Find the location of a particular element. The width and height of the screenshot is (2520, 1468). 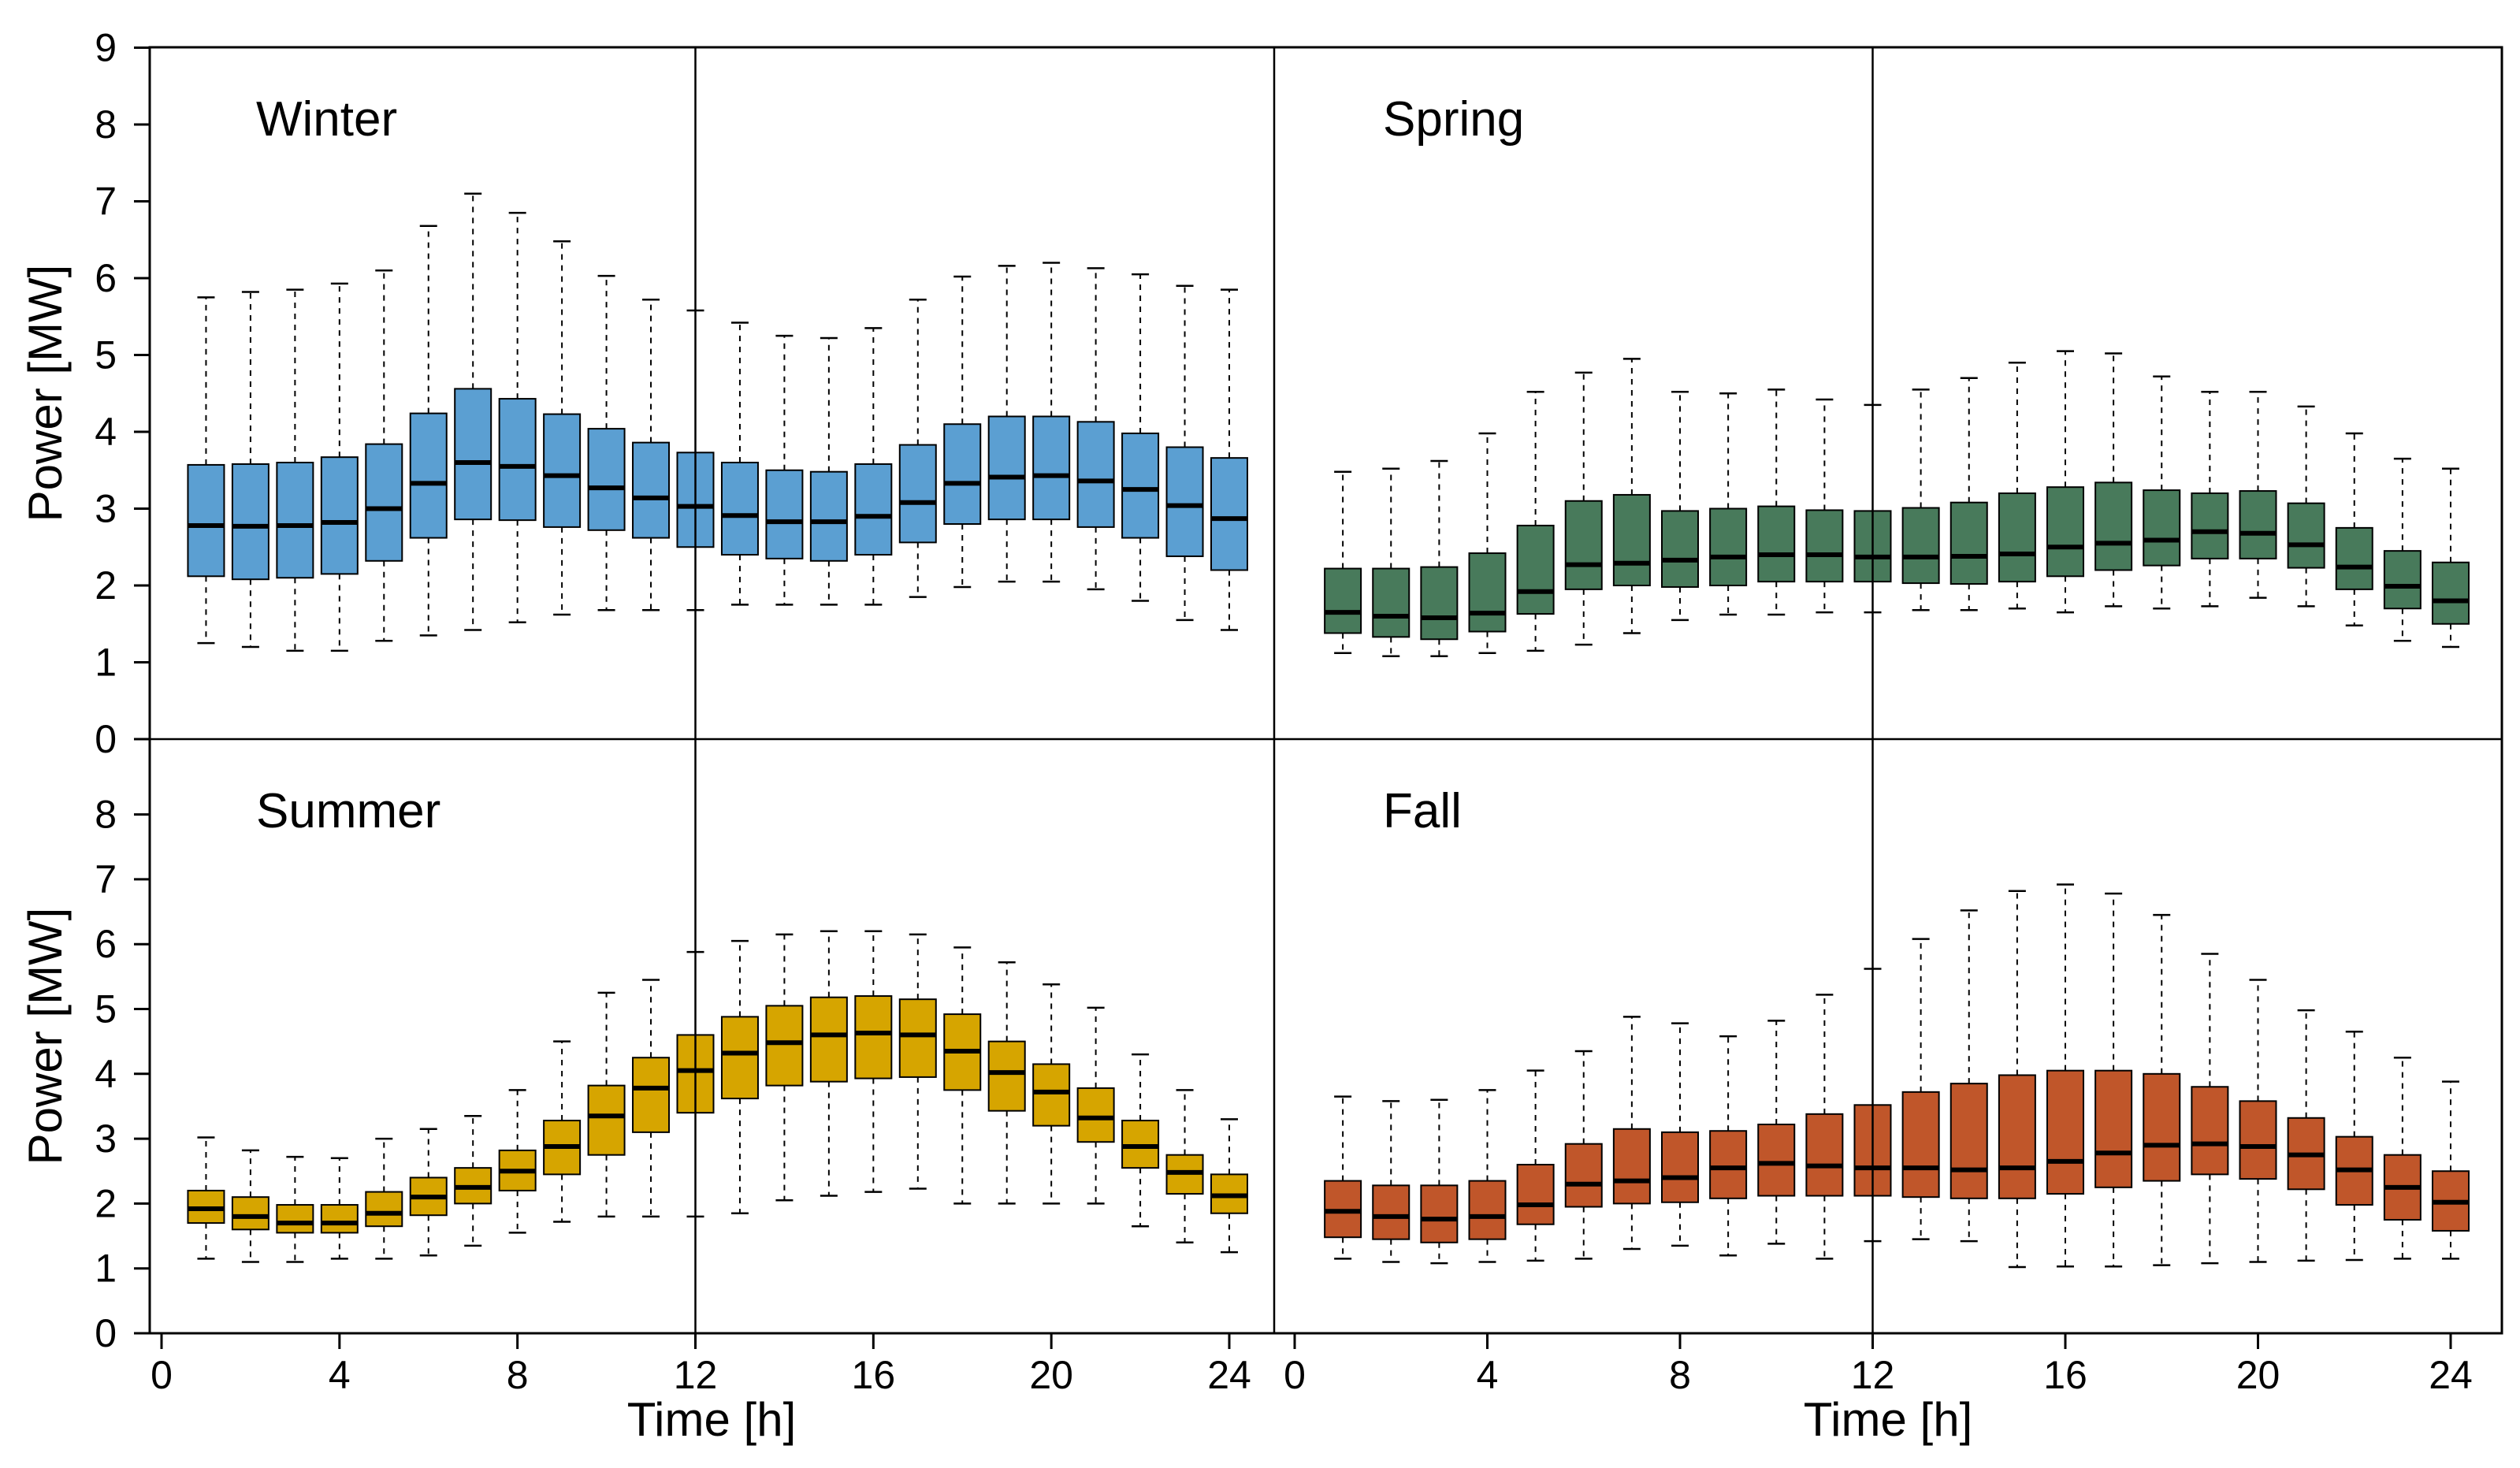

panel-spring is located at coordinates (1897, 503).